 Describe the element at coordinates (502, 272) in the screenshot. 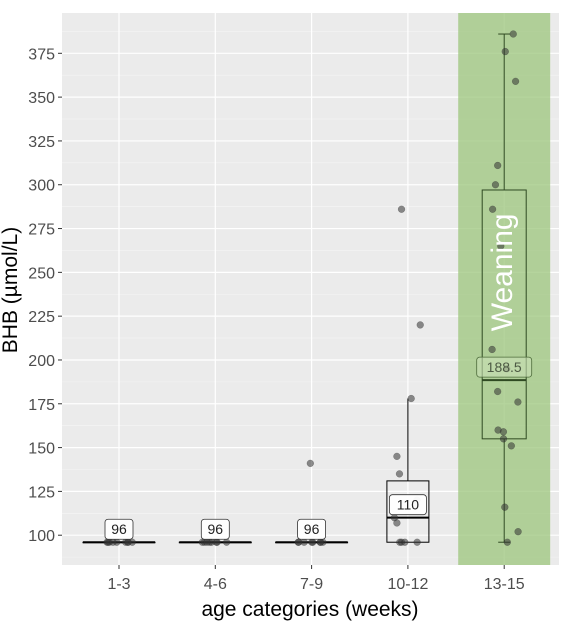

I see `annotation-label: Weaning` at that location.